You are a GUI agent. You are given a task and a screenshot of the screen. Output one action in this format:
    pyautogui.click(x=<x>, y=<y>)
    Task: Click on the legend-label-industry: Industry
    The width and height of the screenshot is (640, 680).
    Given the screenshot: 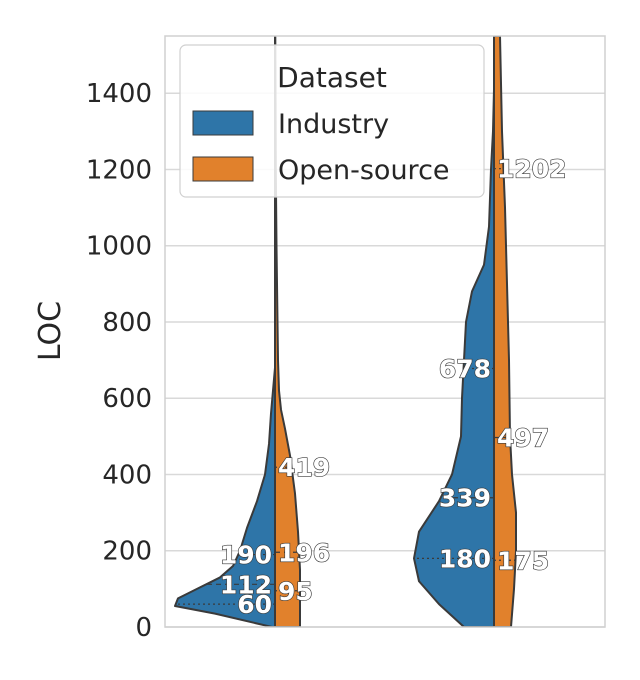 What is the action you would take?
    pyautogui.click(x=333, y=124)
    